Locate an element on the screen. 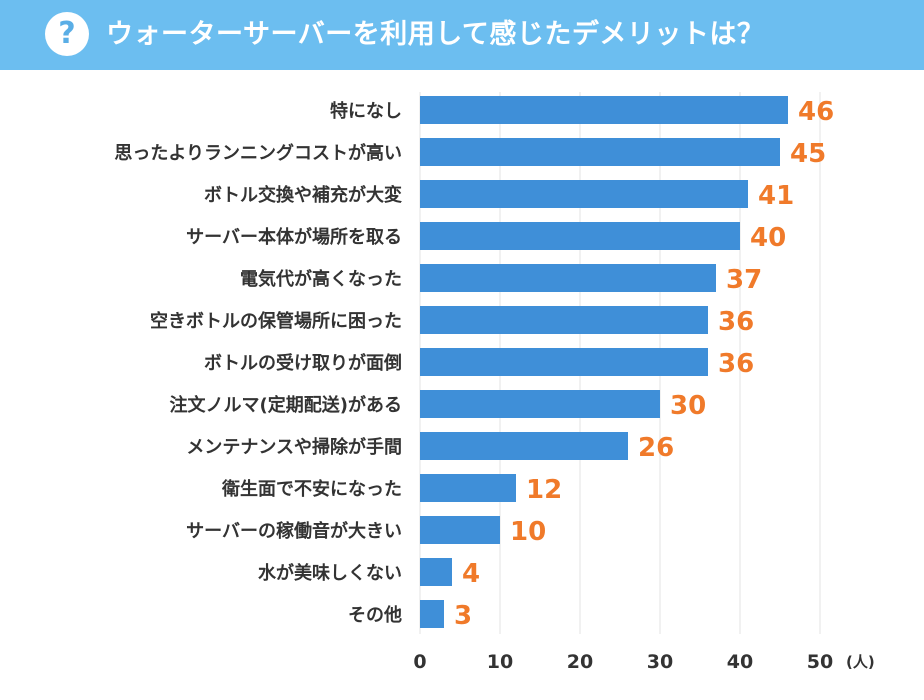 The height and width of the screenshot is (700, 924). category-label: メンテナンスや掃除が手間 is located at coordinates (294, 447).